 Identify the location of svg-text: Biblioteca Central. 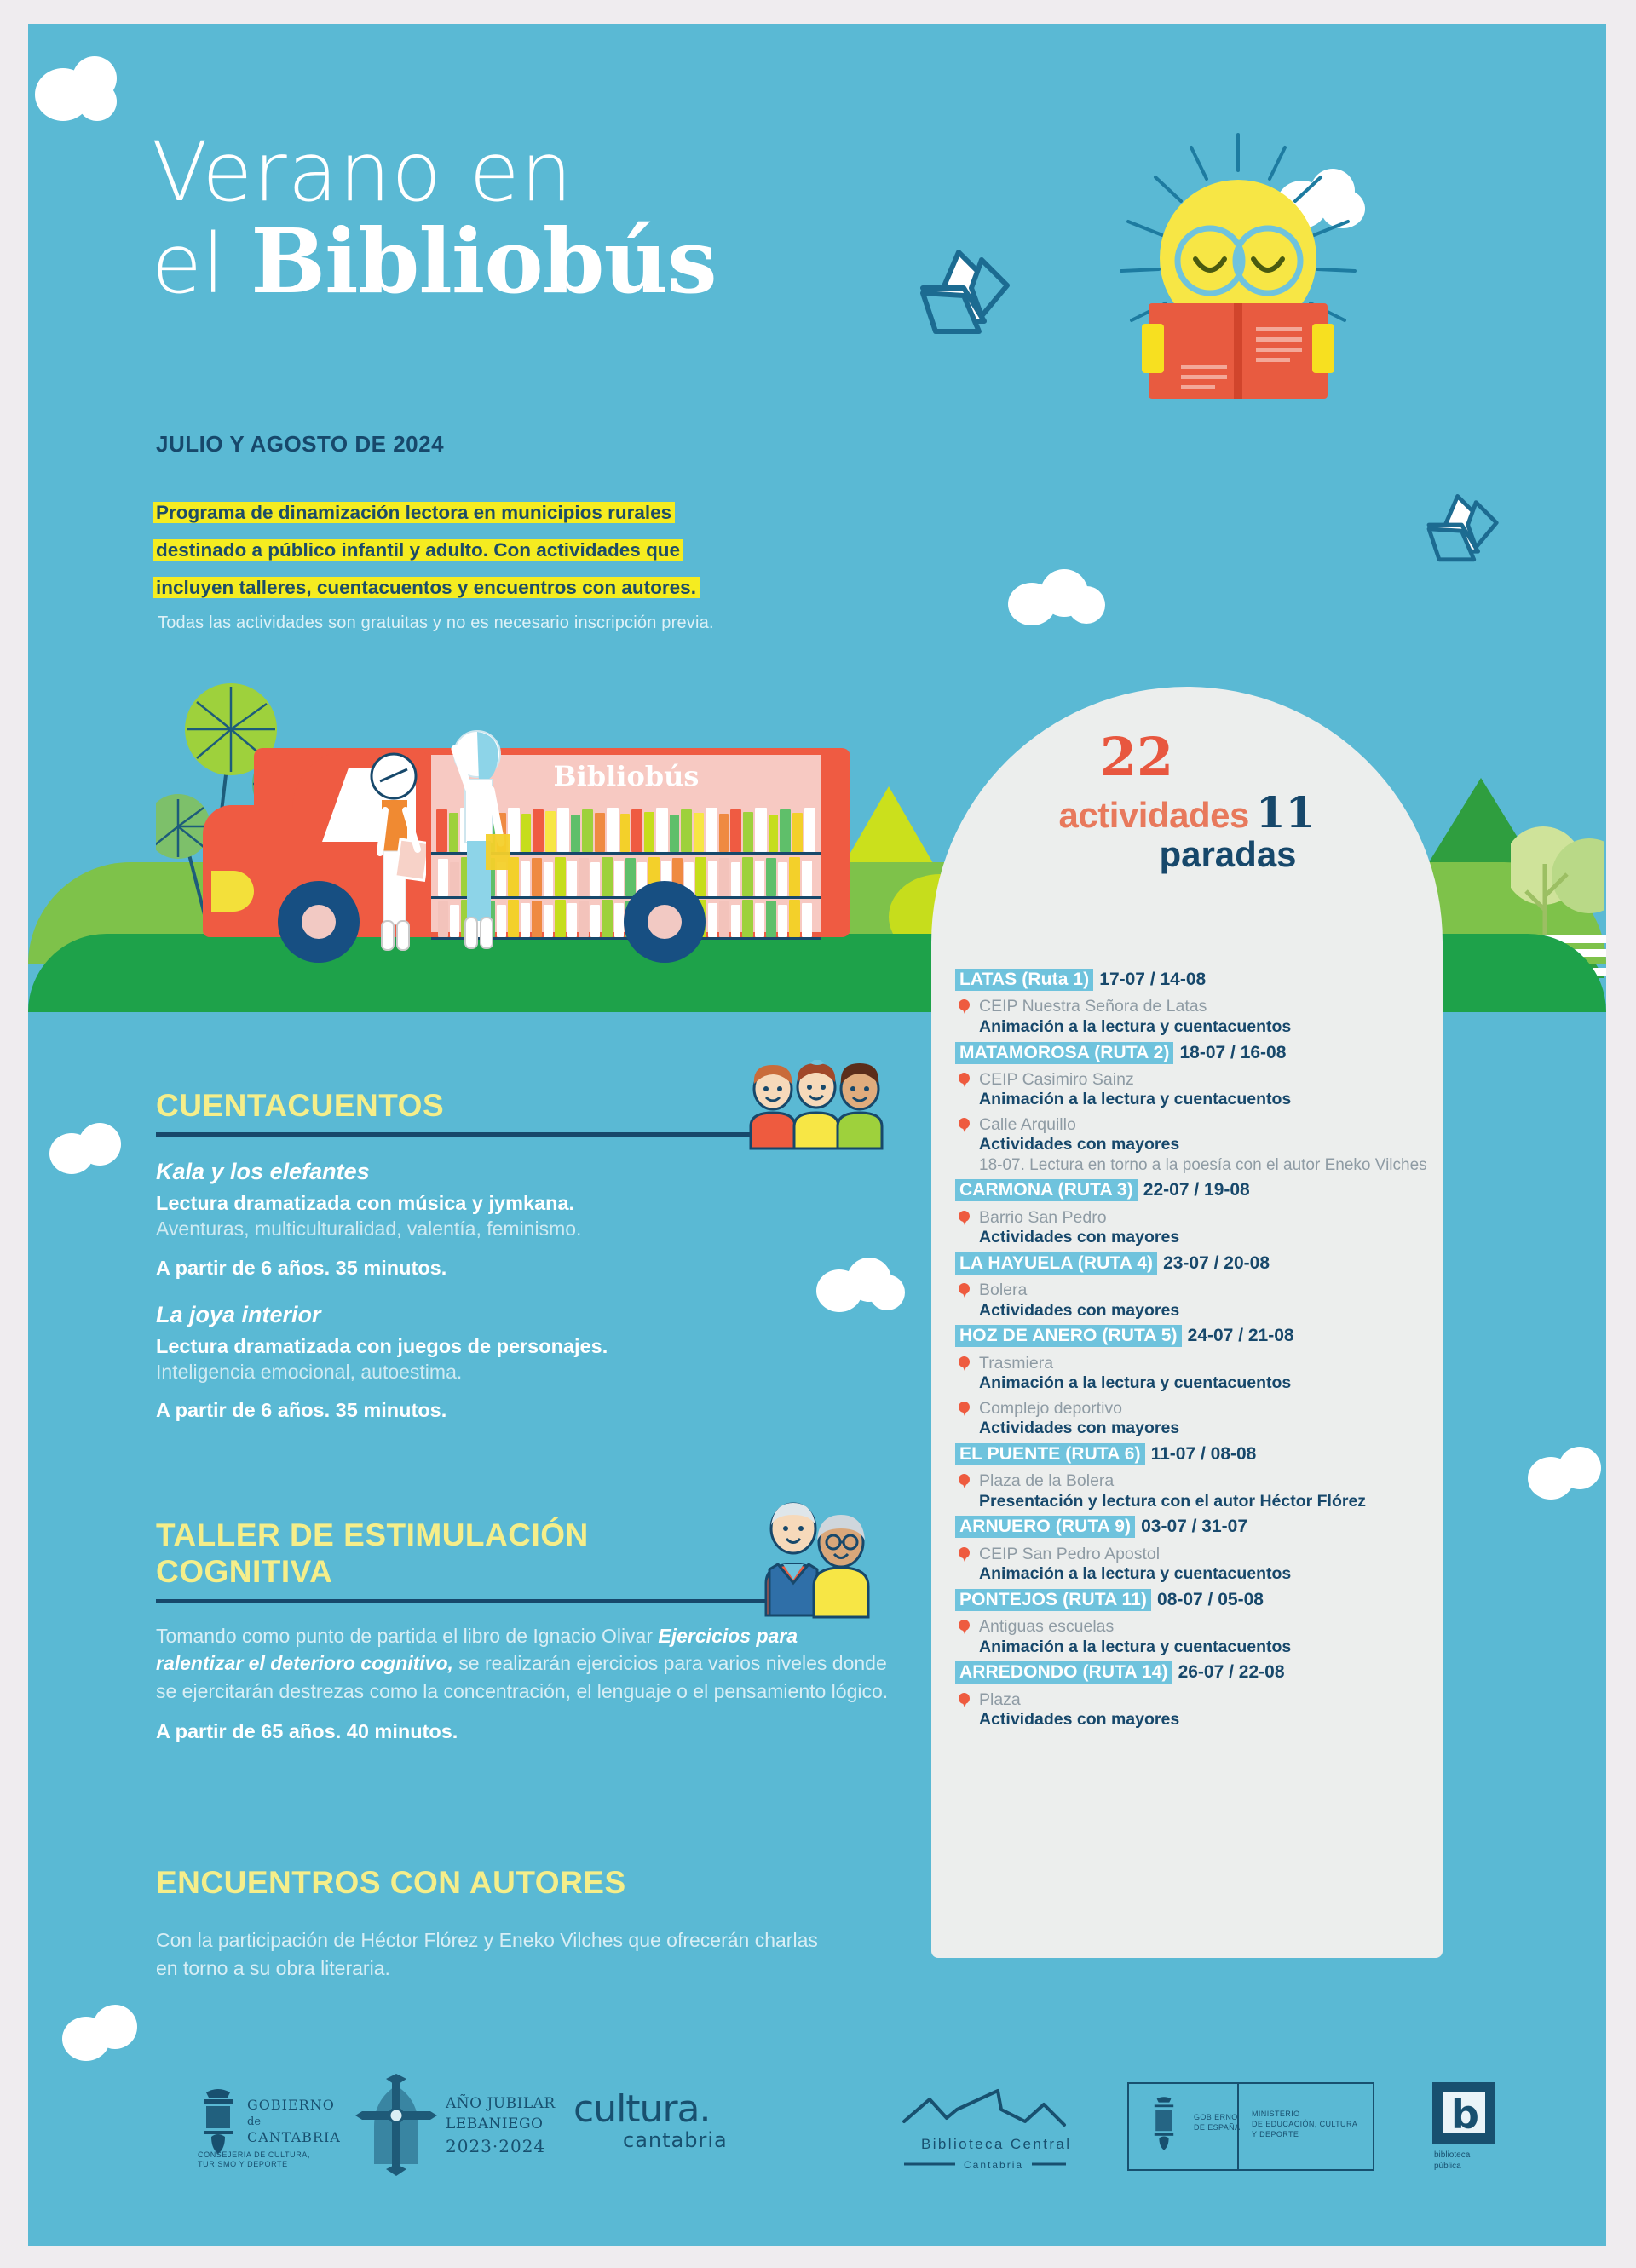
(996, 2144).